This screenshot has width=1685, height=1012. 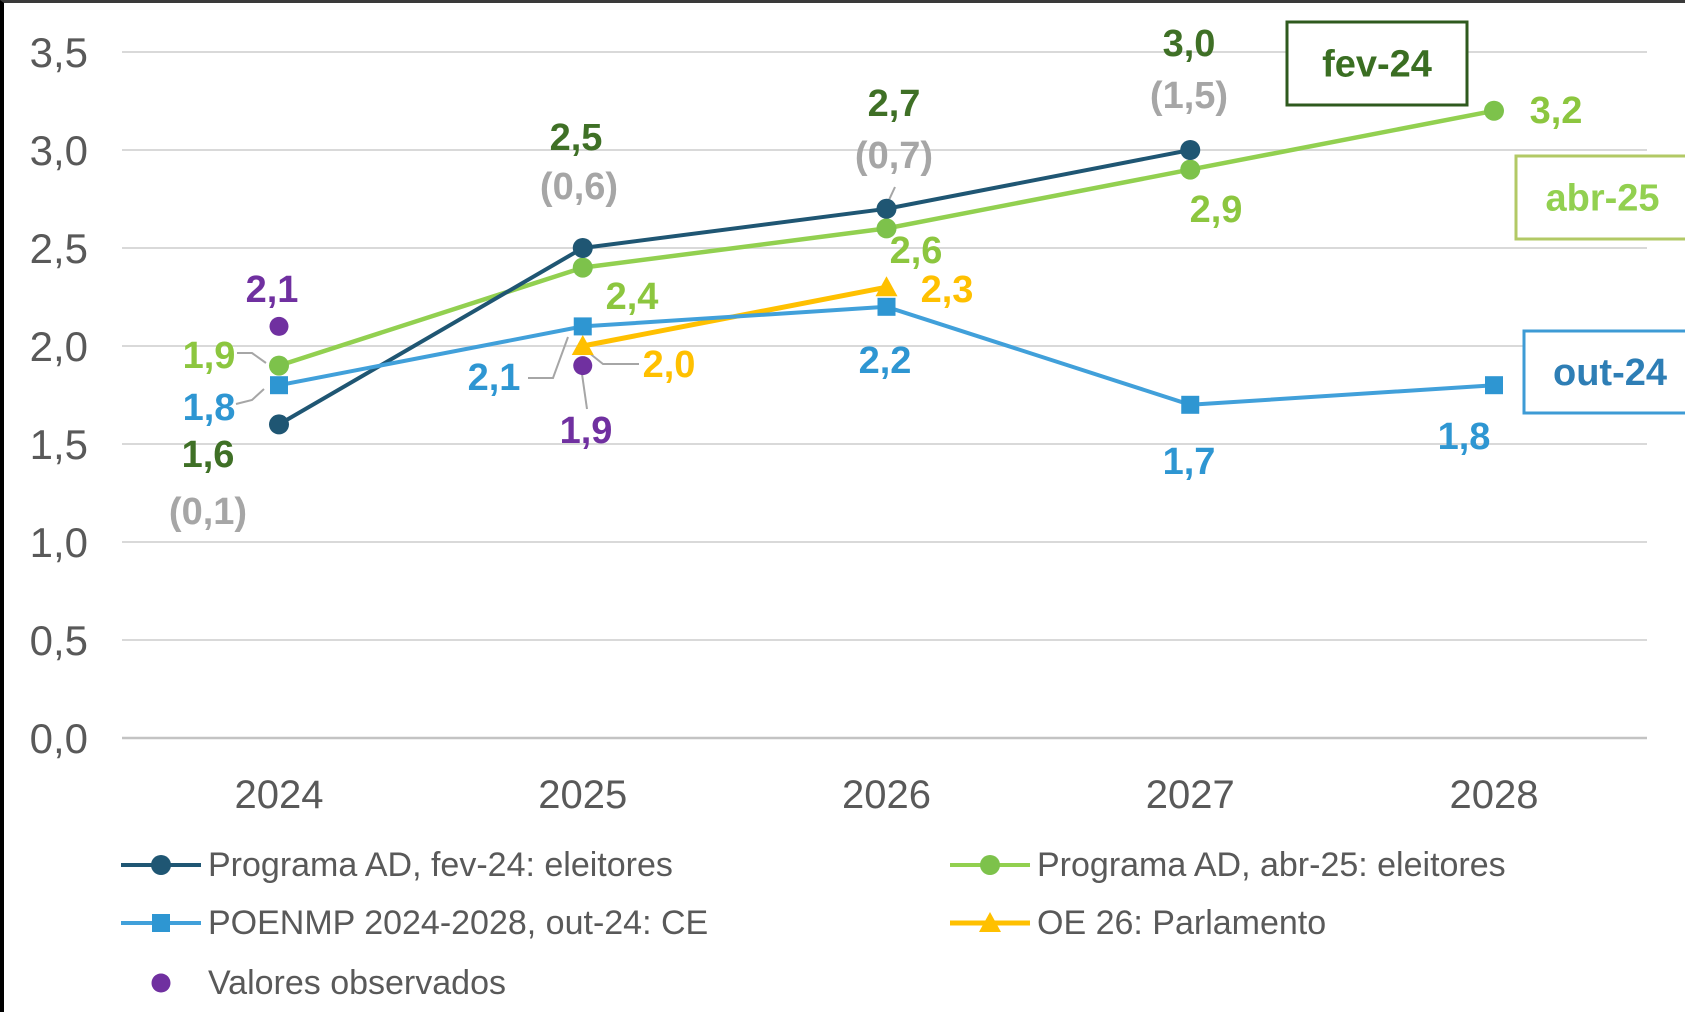 I want to click on data-label-oe26: 2,3, so click(x=947, y=290).